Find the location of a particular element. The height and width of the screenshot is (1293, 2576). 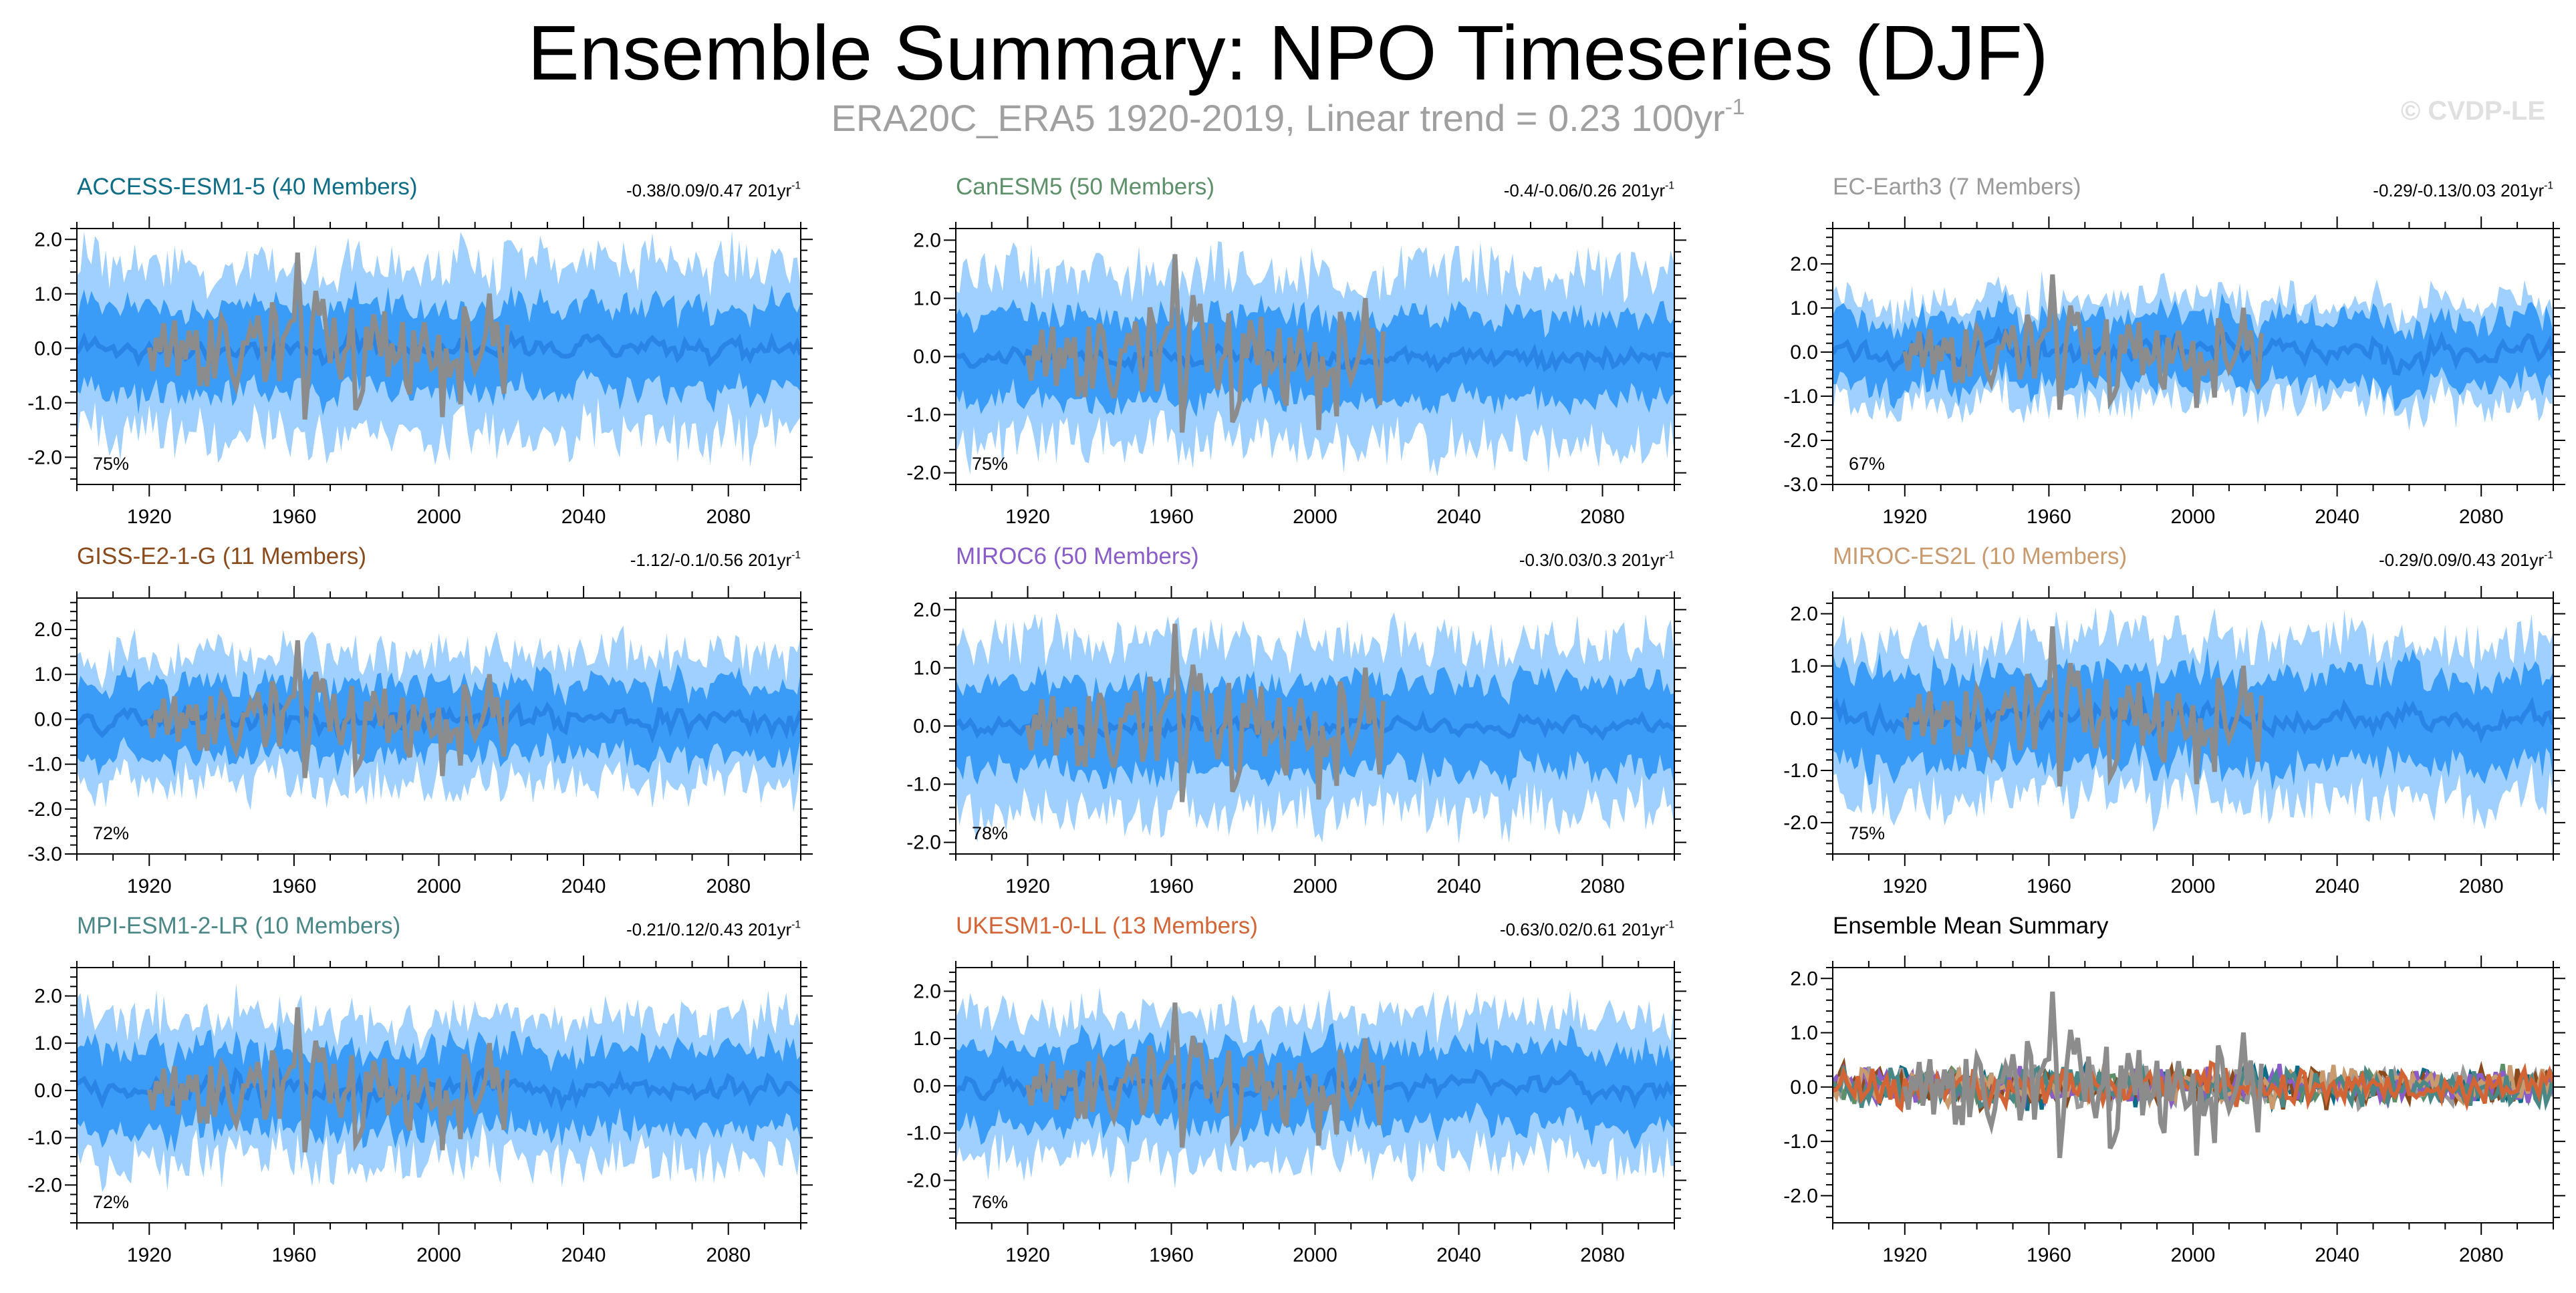

trend-text: -0.63/0.02/0.61 201yr is located at coordinates (1583, 929).